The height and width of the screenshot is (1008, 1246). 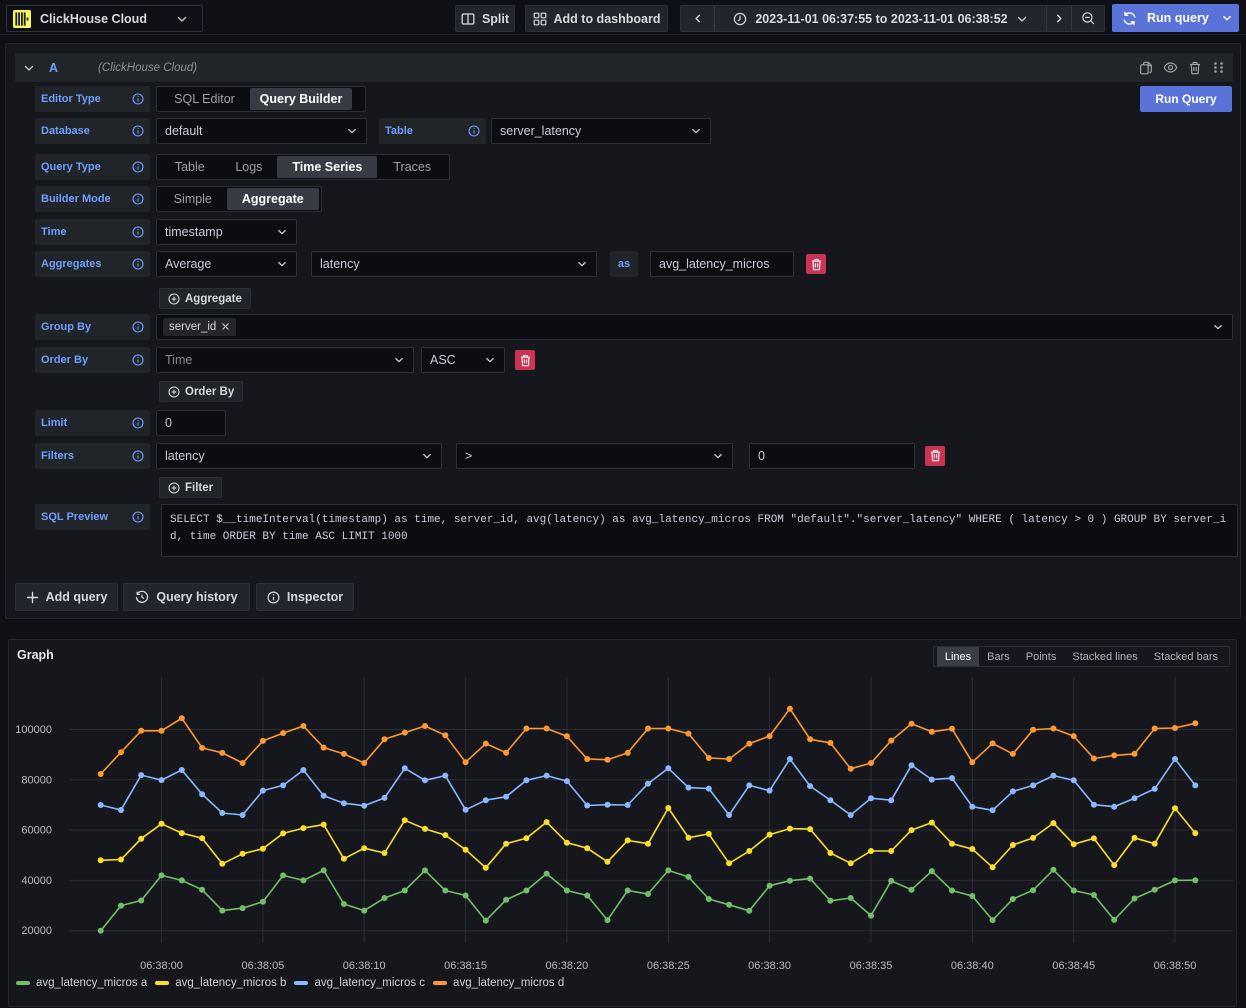 What do you see at coordinates (871, 966) in the screenshot?
I see `svg-text: 06:38:35` at bounding box center [871, 966].